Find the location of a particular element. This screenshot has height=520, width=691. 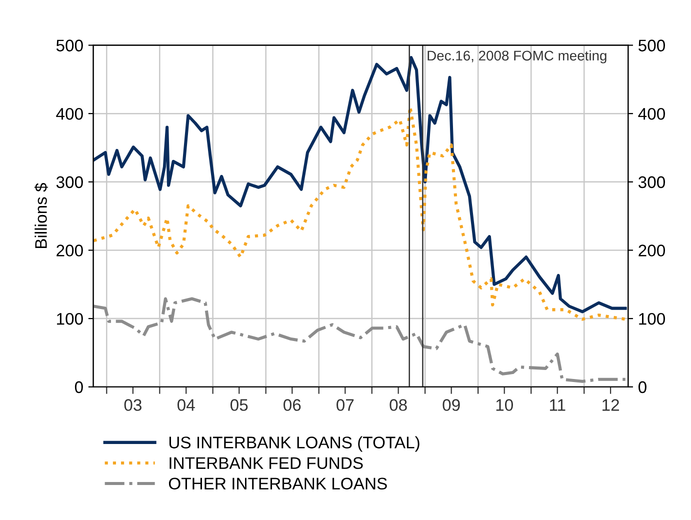

legend-label: US INTERBANK LOANS (TOTAL) is located at coordinates (294, 444).